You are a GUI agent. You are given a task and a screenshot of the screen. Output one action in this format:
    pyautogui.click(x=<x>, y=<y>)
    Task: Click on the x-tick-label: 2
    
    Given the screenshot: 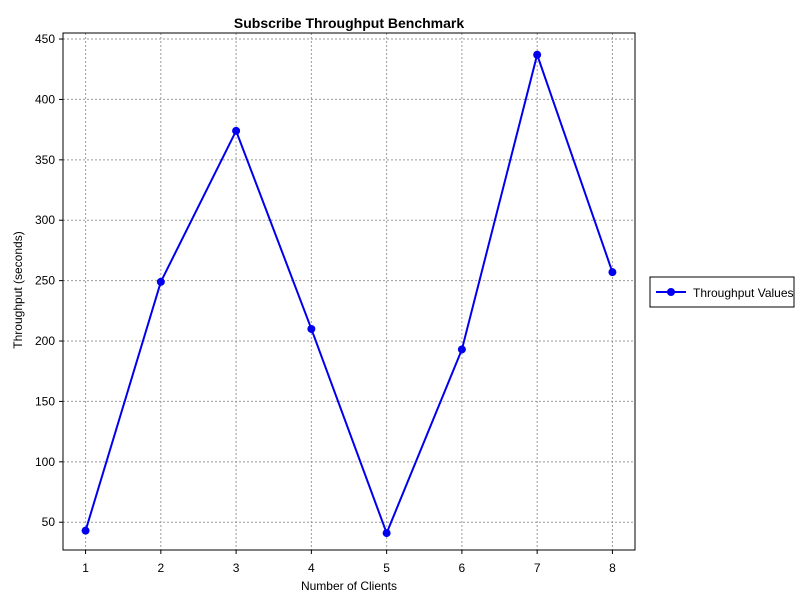 What is the action you would take?
    pyautogui.click(x=160, y=568)
    